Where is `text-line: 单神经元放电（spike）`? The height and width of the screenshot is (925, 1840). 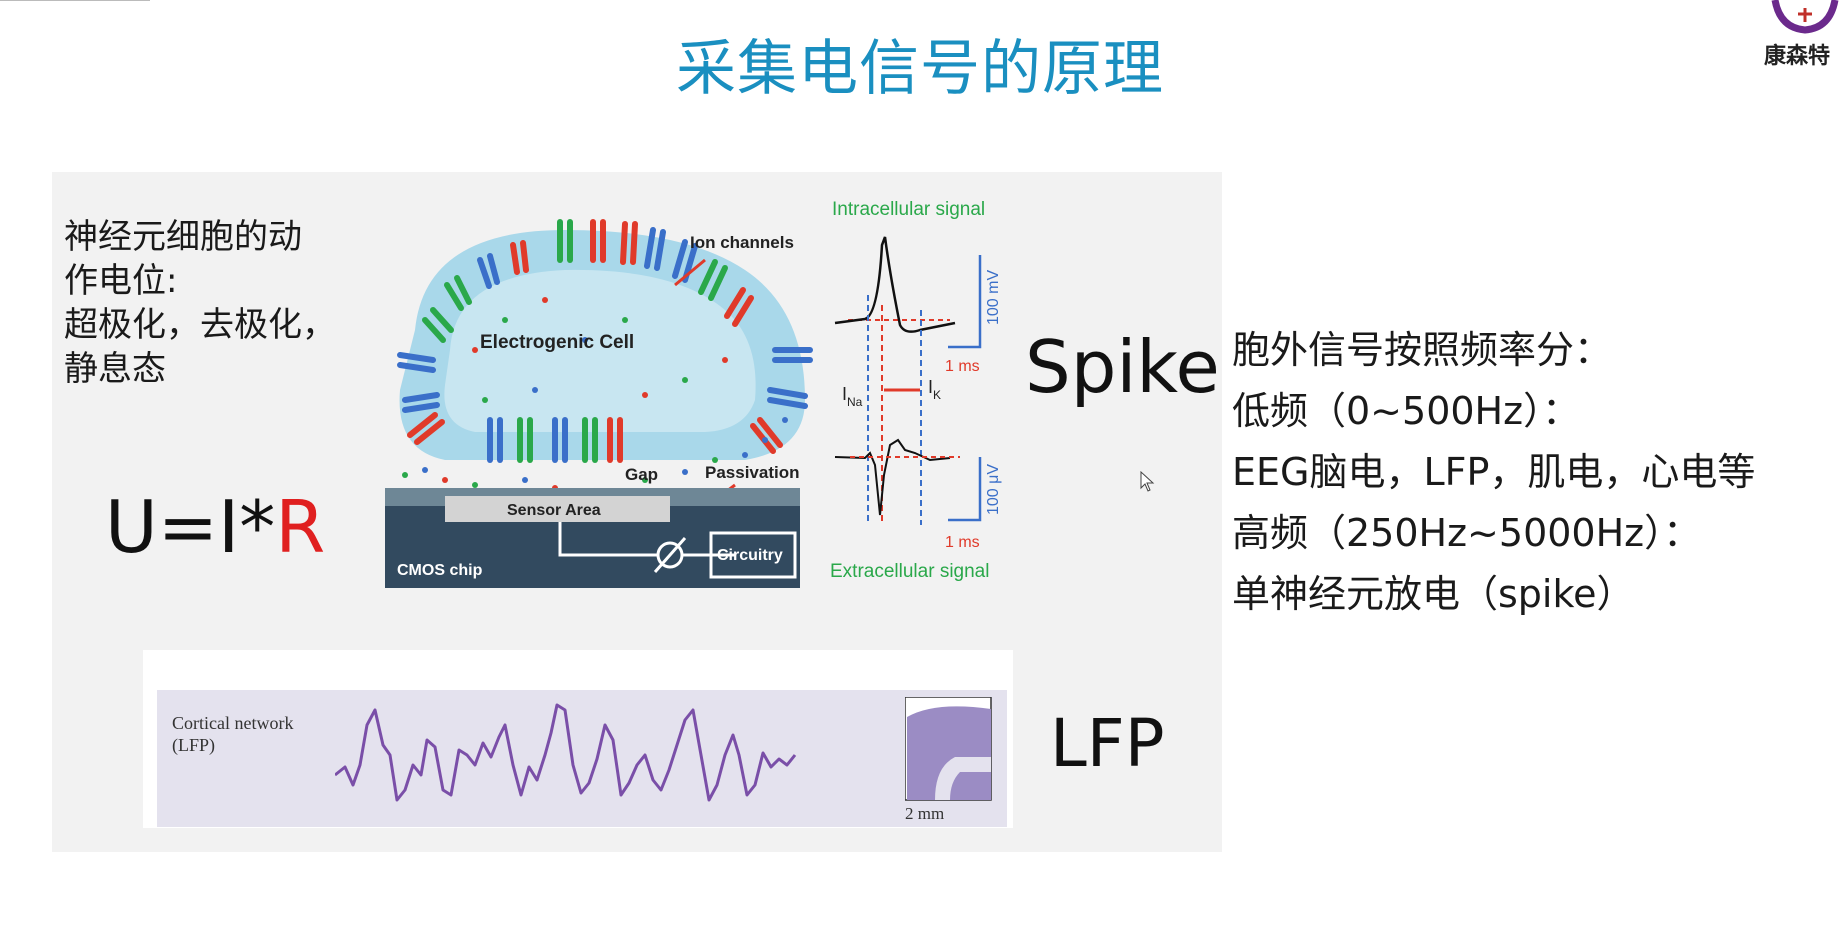
text-line: 单神经元放电（spike） is located at coordinates (1433, 594).